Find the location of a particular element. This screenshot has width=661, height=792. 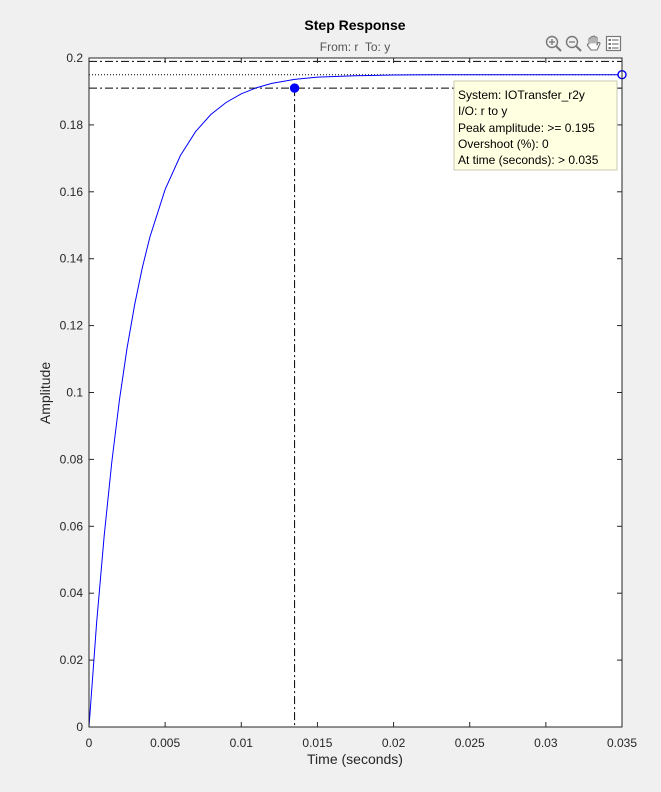

chart-subtitle: From: r To: y is located at coordinates (355, 47).